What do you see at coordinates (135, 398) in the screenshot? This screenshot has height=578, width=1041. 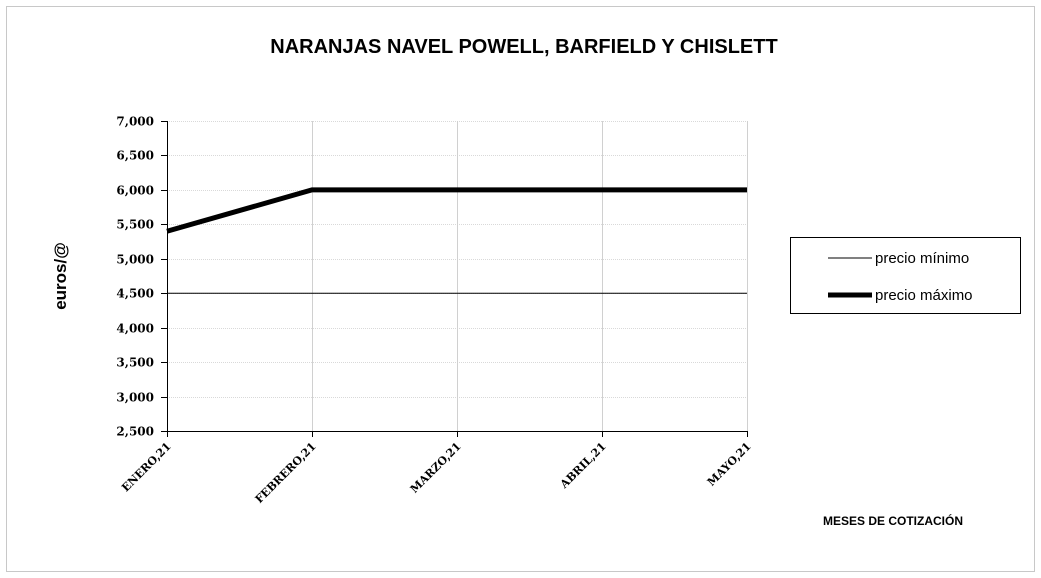 I see `y-tick-label: 3,000` at bounding box center [135, 398].